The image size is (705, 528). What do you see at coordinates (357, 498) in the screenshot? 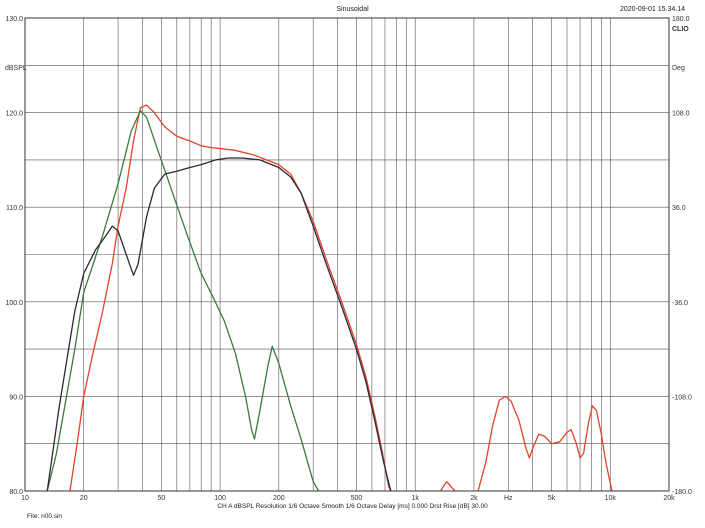
I see `x-tick-label: 500` at bounding box center [357, 498].